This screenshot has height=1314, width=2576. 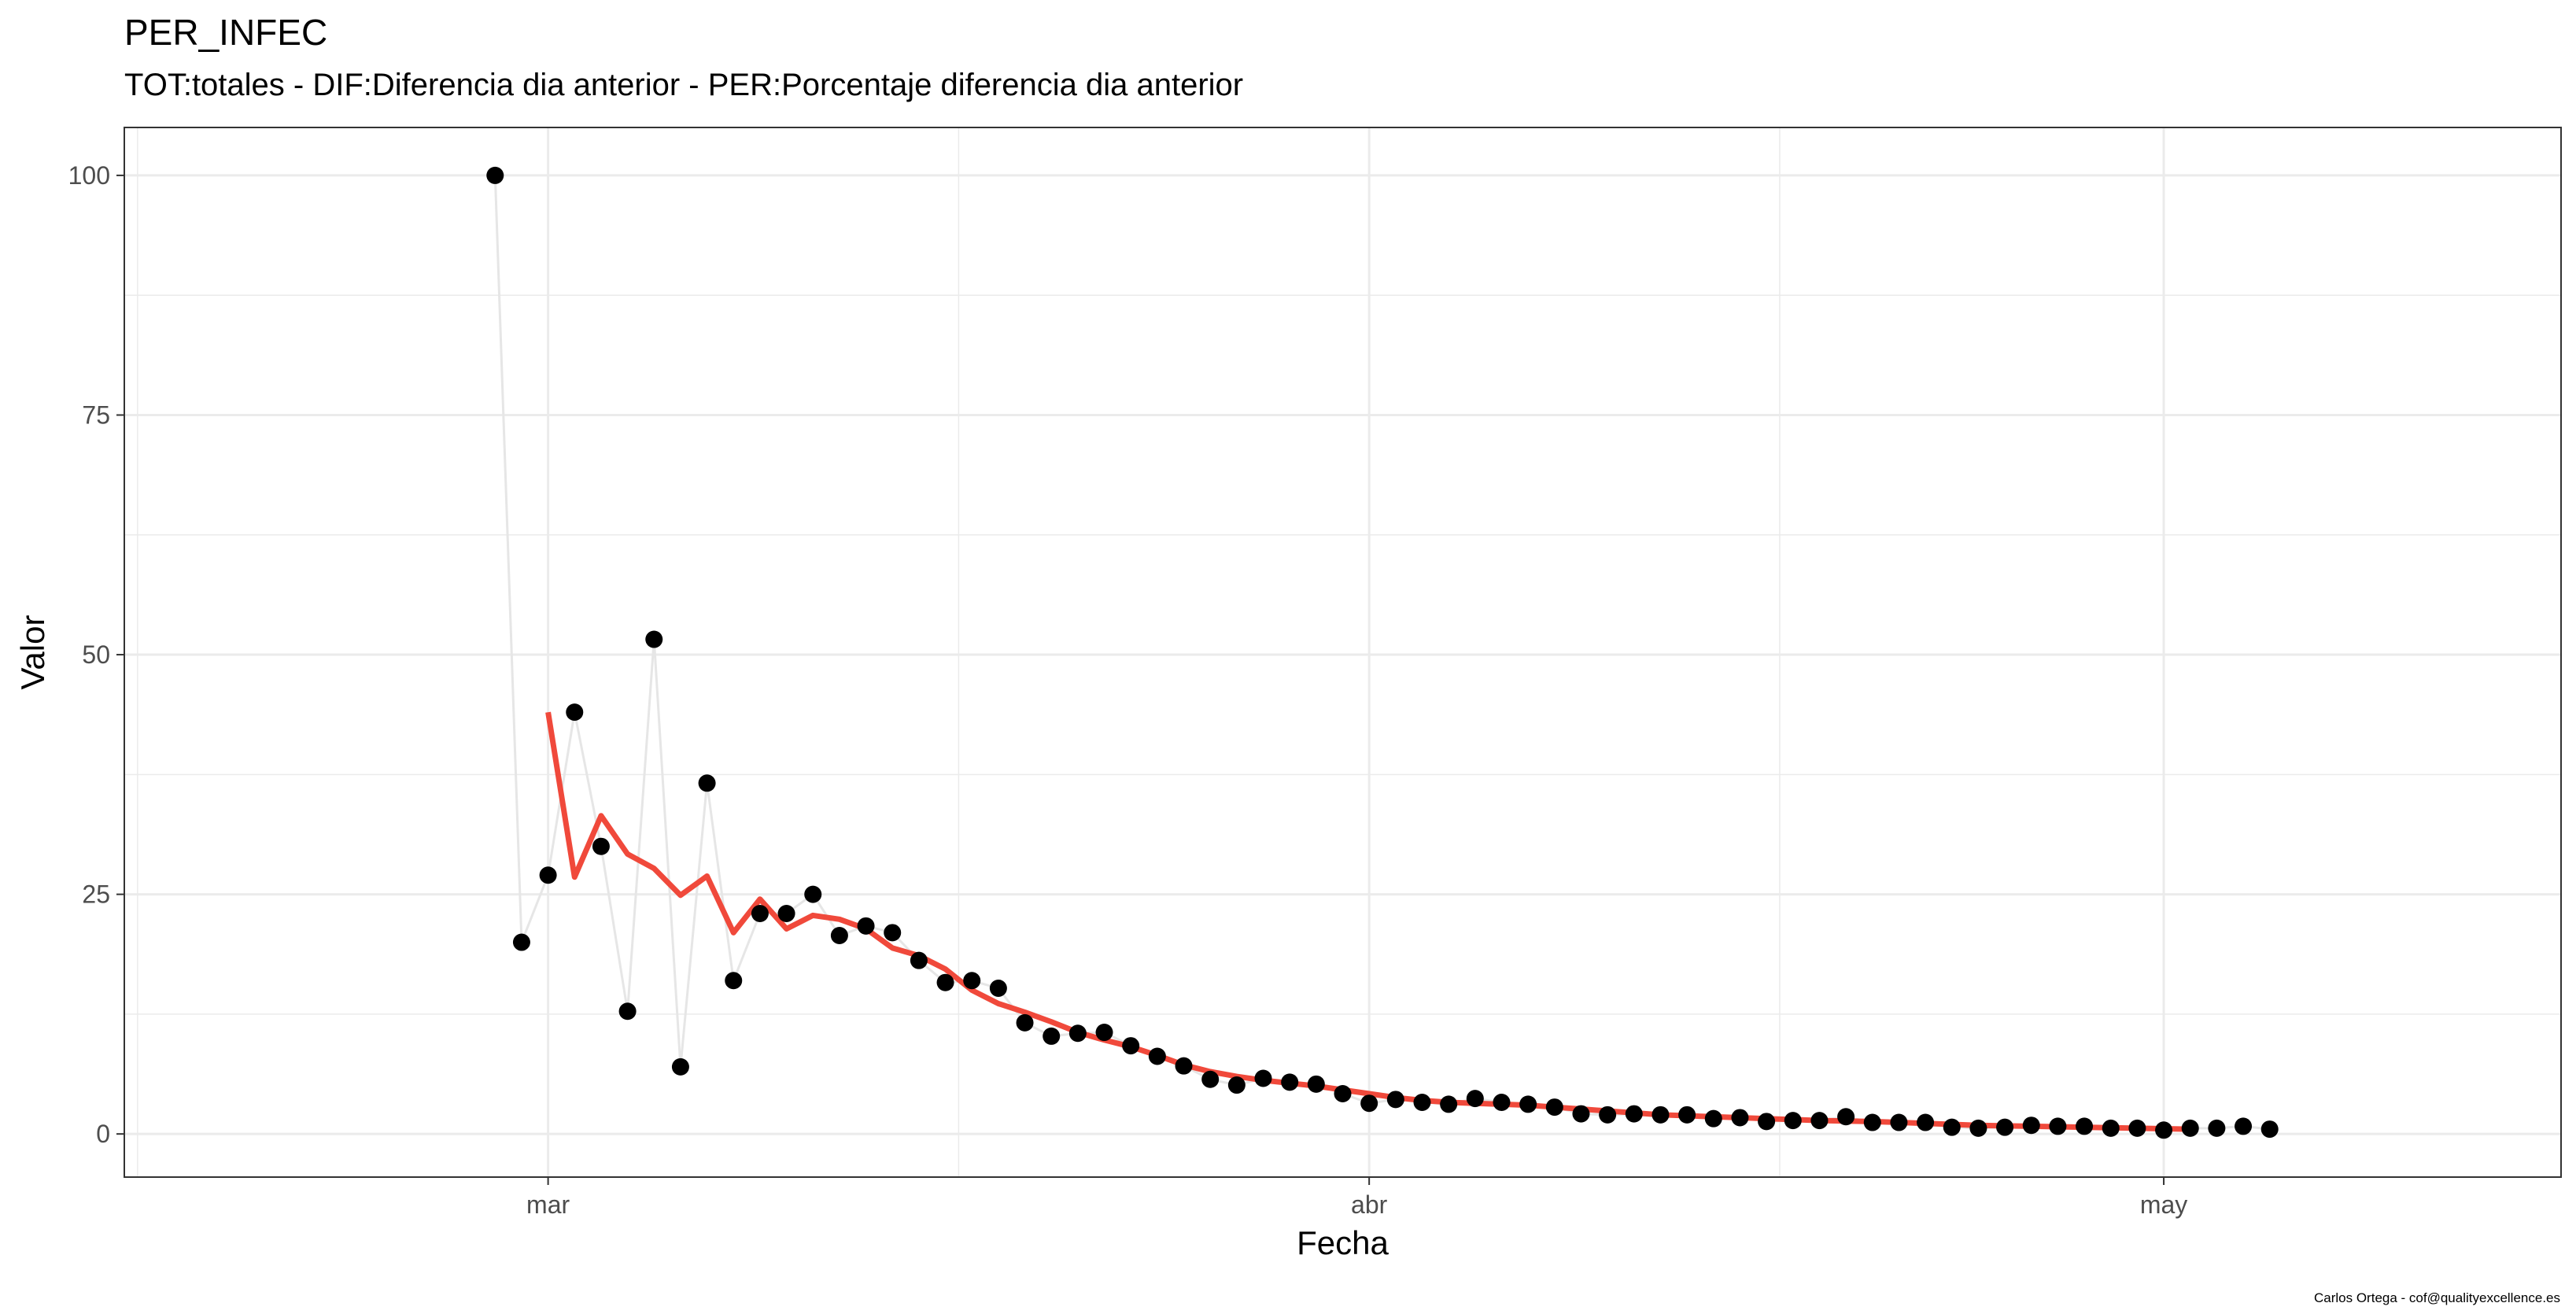 I want to click on y-tick-label: 75, so click(x=96, y=415).